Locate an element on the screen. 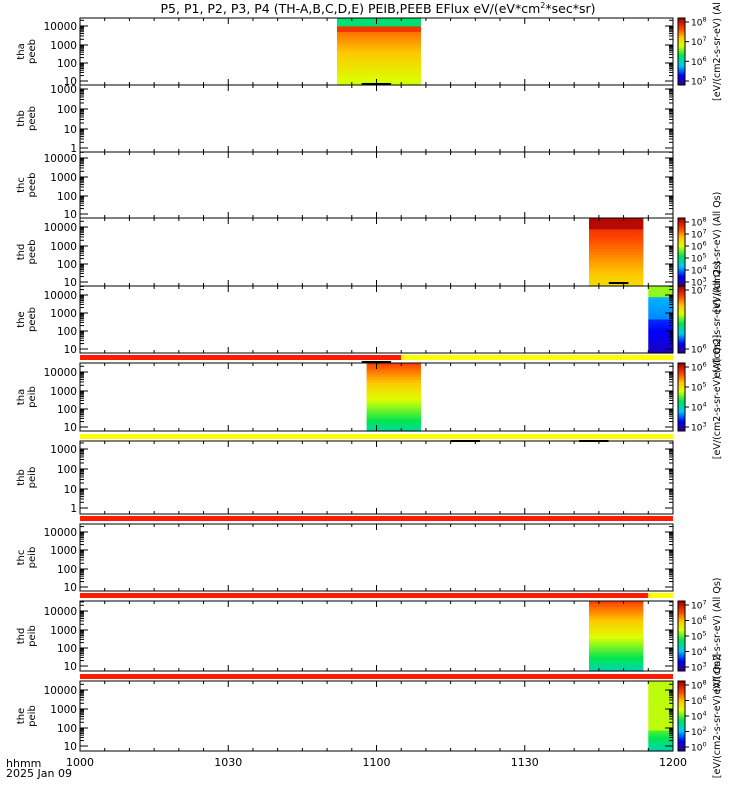 This screenshot has height=800, width=750. spectrogram-the_peib is located at coordinates (661, 716).